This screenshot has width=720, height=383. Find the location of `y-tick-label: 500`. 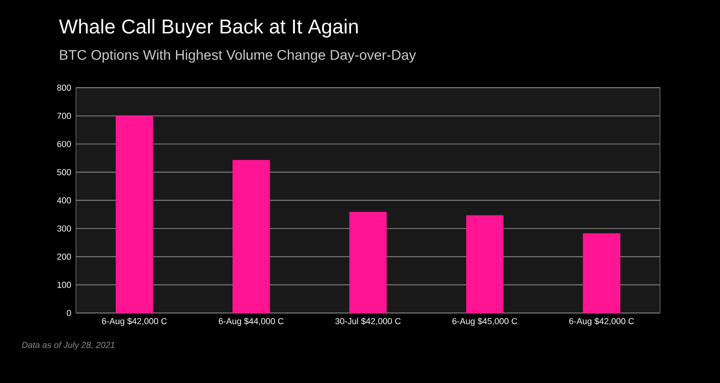

y-tick-label: 500 is located at coordinates (64, 172).